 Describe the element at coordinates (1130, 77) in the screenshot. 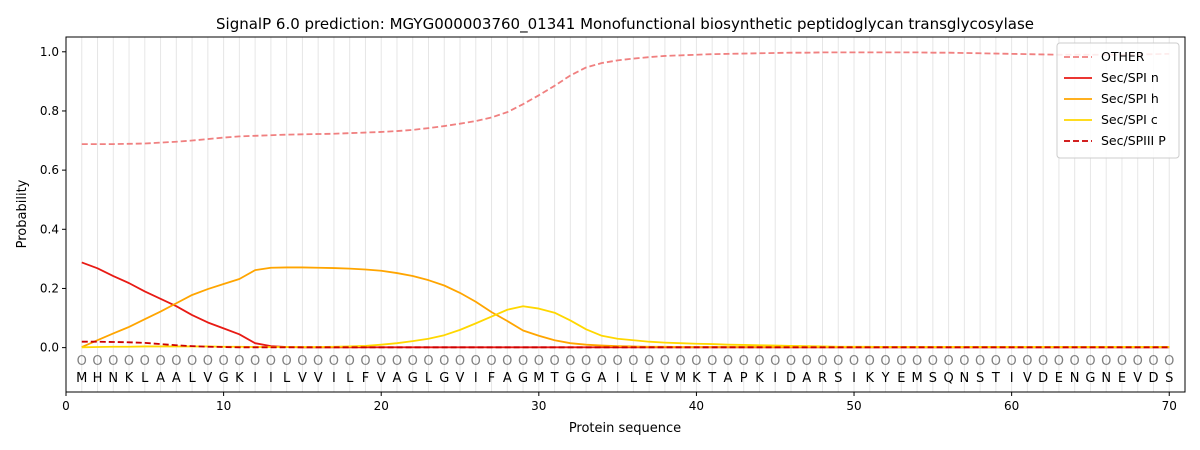

I see `legend-label: Sec/SPI n` at that location.